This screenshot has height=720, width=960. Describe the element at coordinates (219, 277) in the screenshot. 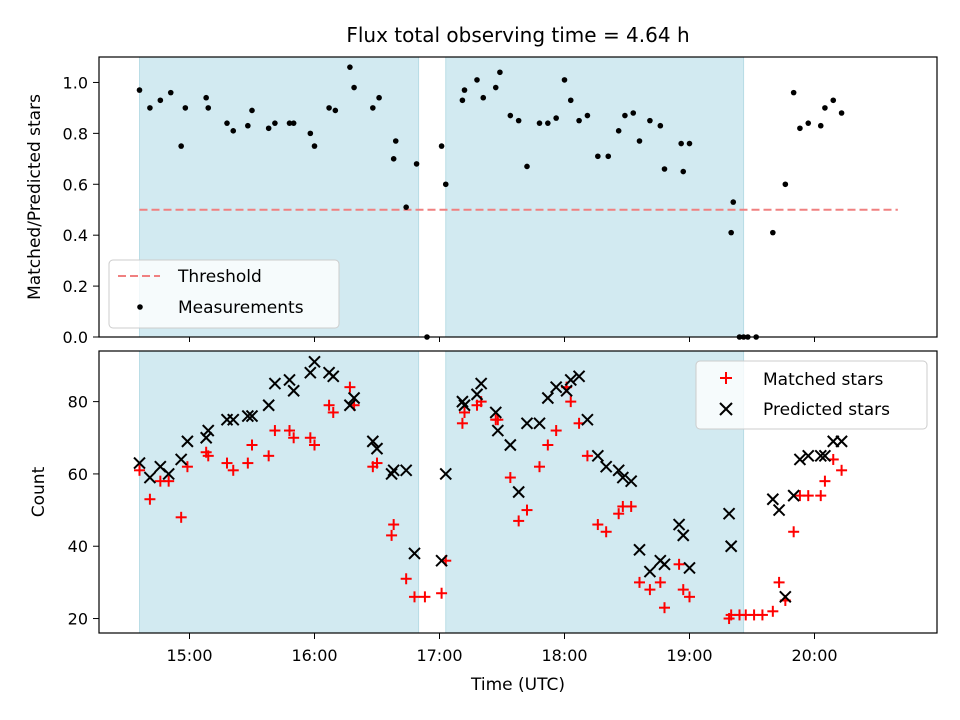

I see `legend-threshold-label: Threshold` at that location.